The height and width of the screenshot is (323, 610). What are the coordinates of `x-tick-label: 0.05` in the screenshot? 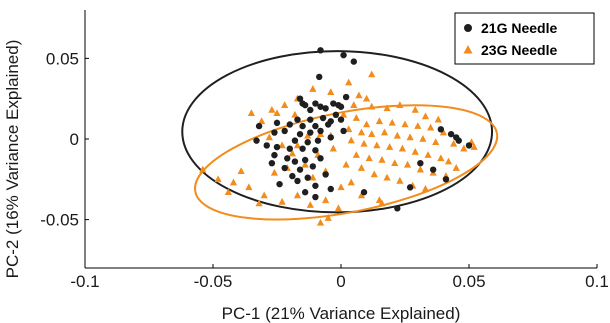 It's located at (468, 281).